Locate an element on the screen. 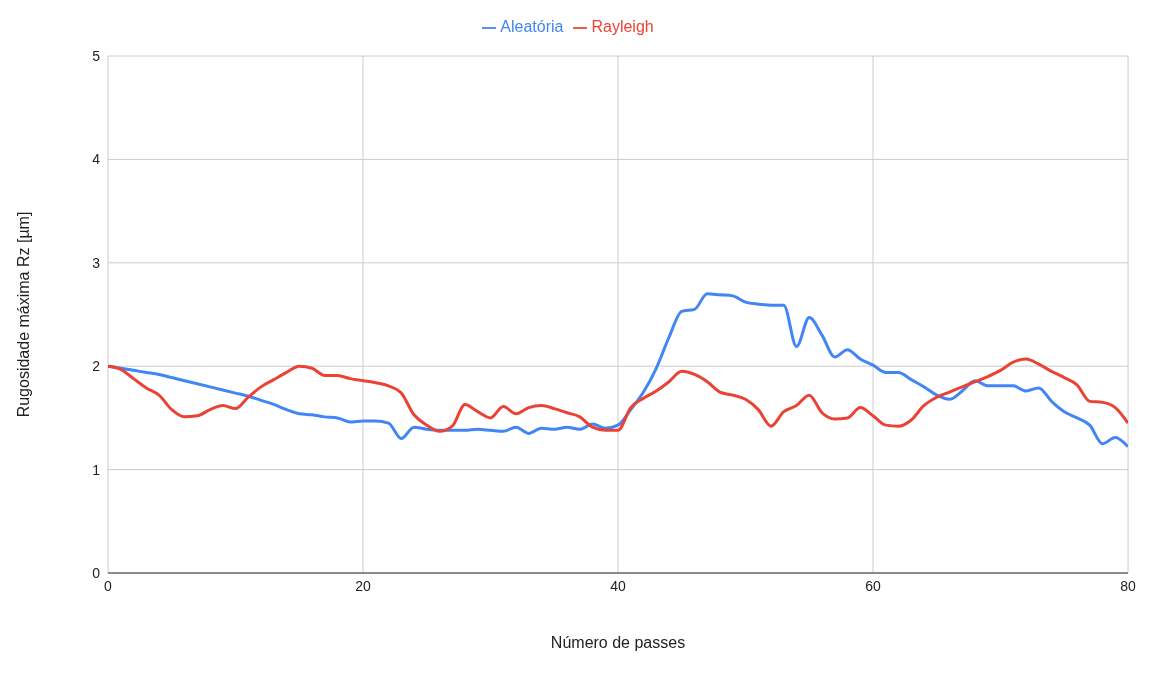 This screenshot has height=674, width=1155. line-series is located at coordinates (618, 395).